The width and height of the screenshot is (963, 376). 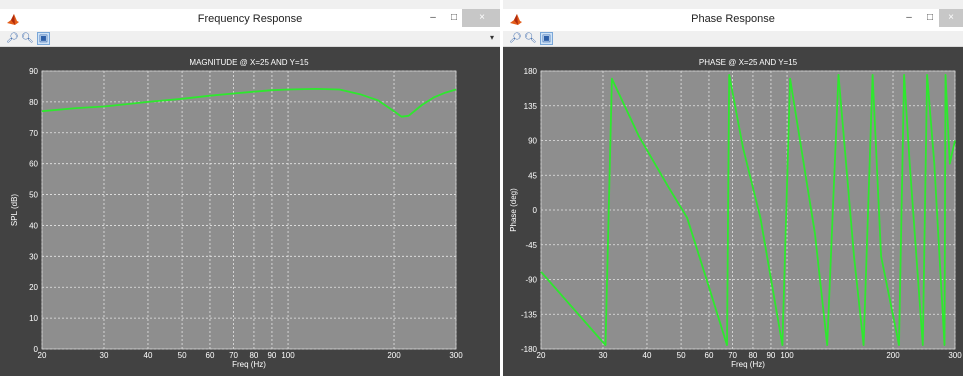 What do you see at coordinates (513, 210) in the screenshot?
I see `y-axis-label: Phase (deg)` at bounding box center [513, 210].